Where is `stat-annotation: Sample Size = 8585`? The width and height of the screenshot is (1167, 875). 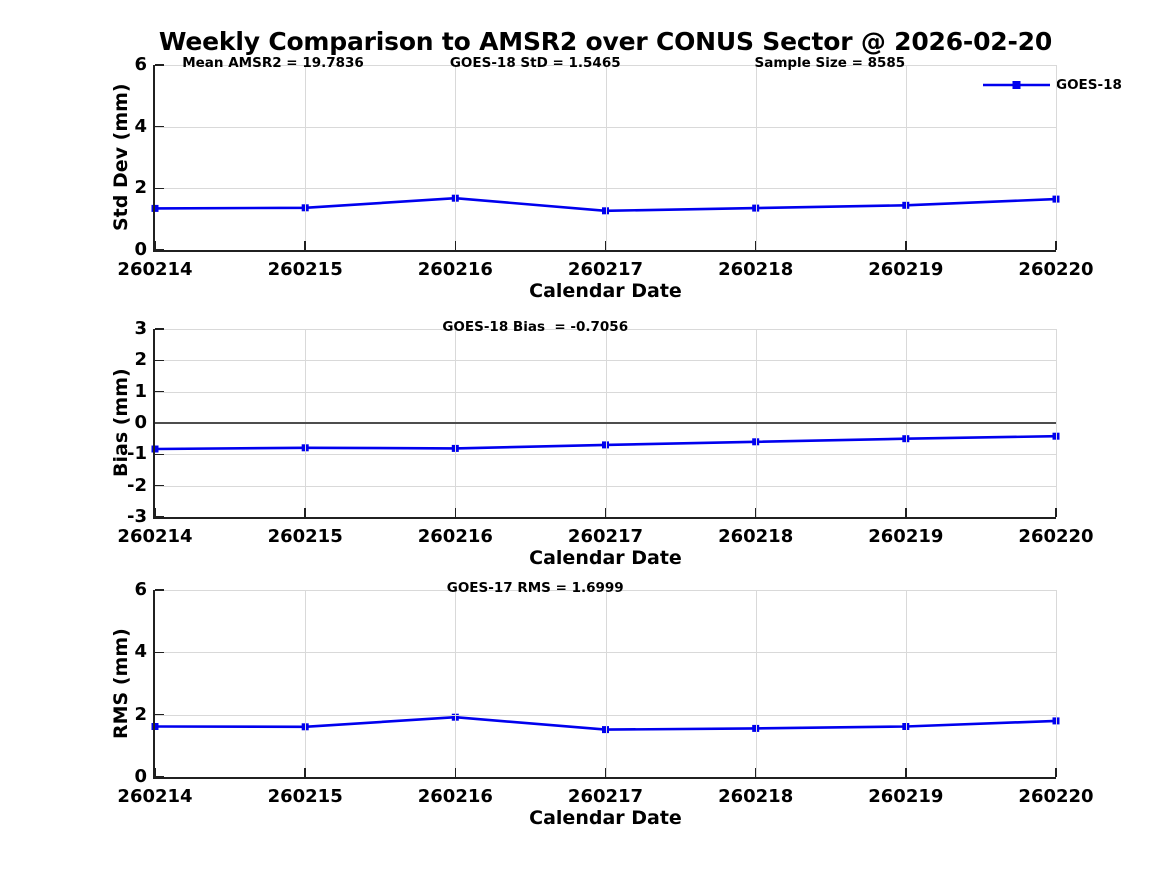 stat-annotation: Sample Size = 8585 is located at coordinates (830, 63).